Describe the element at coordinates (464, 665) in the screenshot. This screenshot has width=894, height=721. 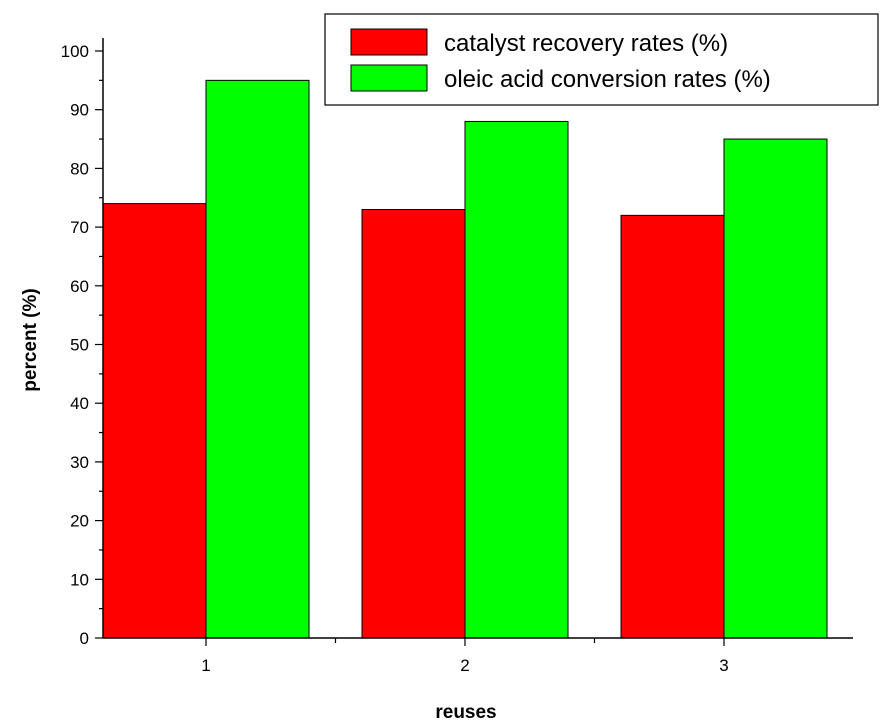
I see `x-tick-label: 2` at that location.